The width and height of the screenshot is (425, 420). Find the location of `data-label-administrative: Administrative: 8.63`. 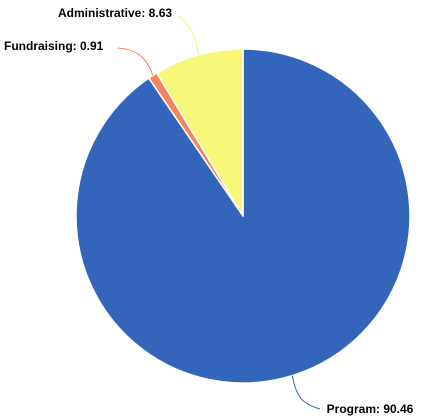

data-label-administrative: Administrative: 8.63 is located at coordinates (115, 13).